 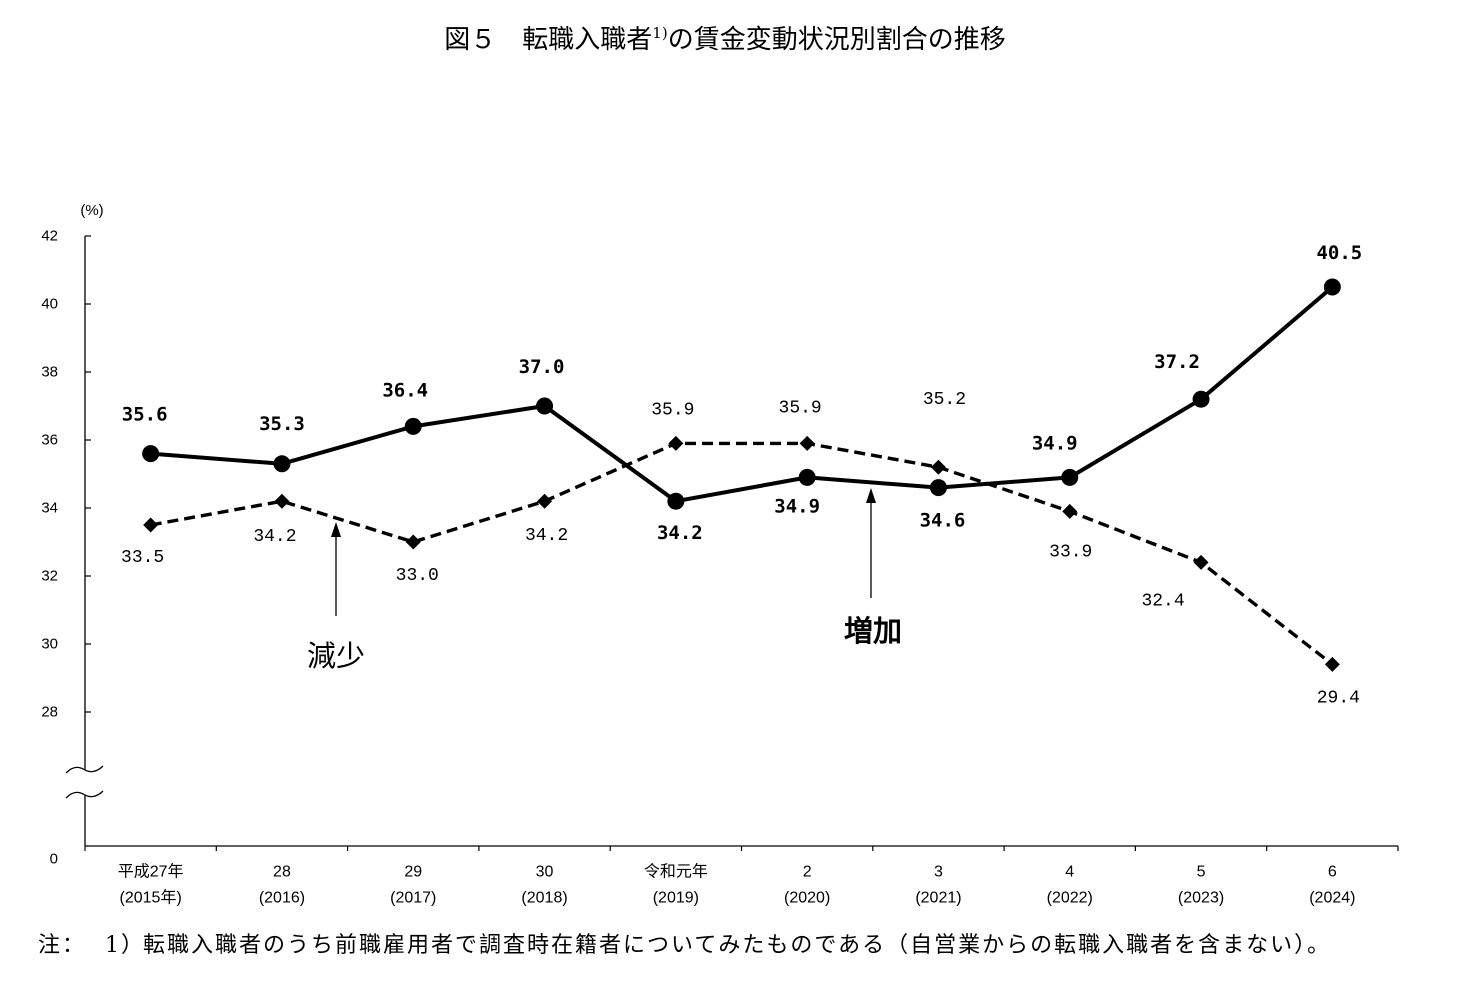 I want to click on x-category-label: 6, so click(x=1332, y=872).